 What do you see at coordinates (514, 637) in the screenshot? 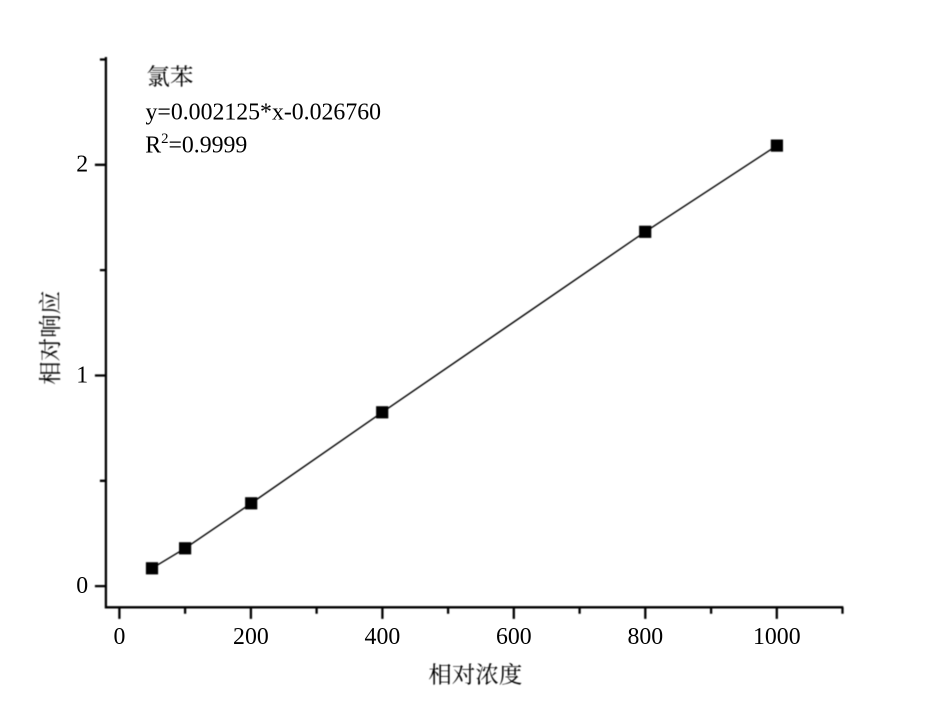
I see `svg-text: 600` at bounding box center [514, 637].